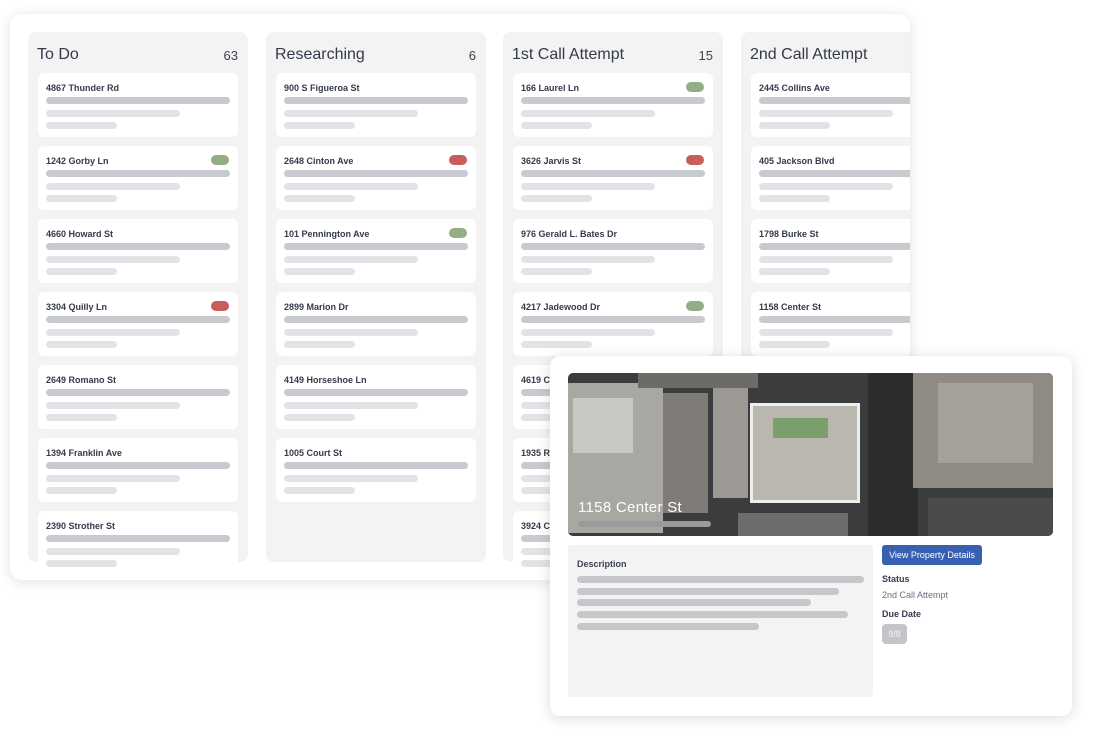  I want to click on property-title: 1158 Center St, so click(630, 507).